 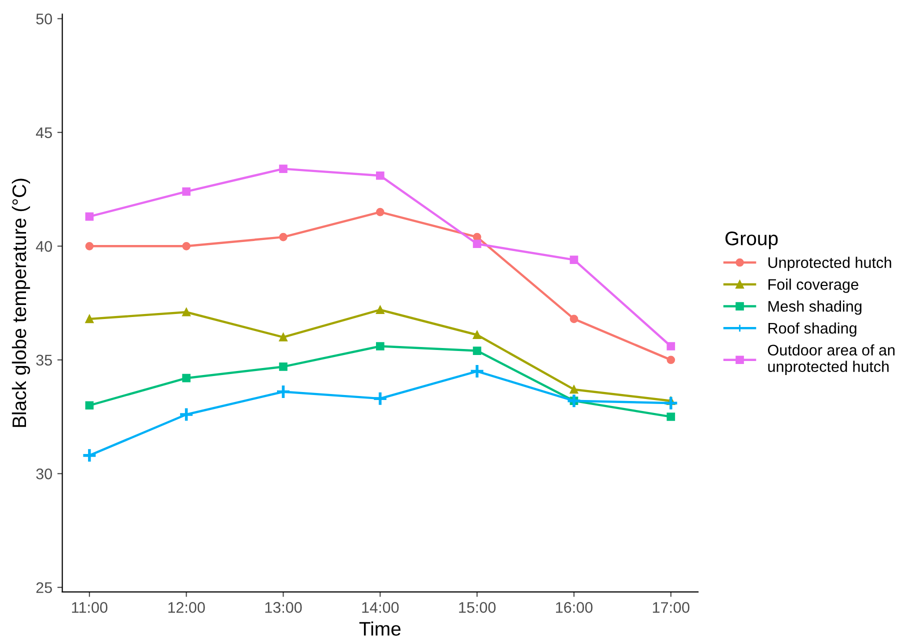 I want to click on y-tick-label: 40, so click(x=44, y=246).